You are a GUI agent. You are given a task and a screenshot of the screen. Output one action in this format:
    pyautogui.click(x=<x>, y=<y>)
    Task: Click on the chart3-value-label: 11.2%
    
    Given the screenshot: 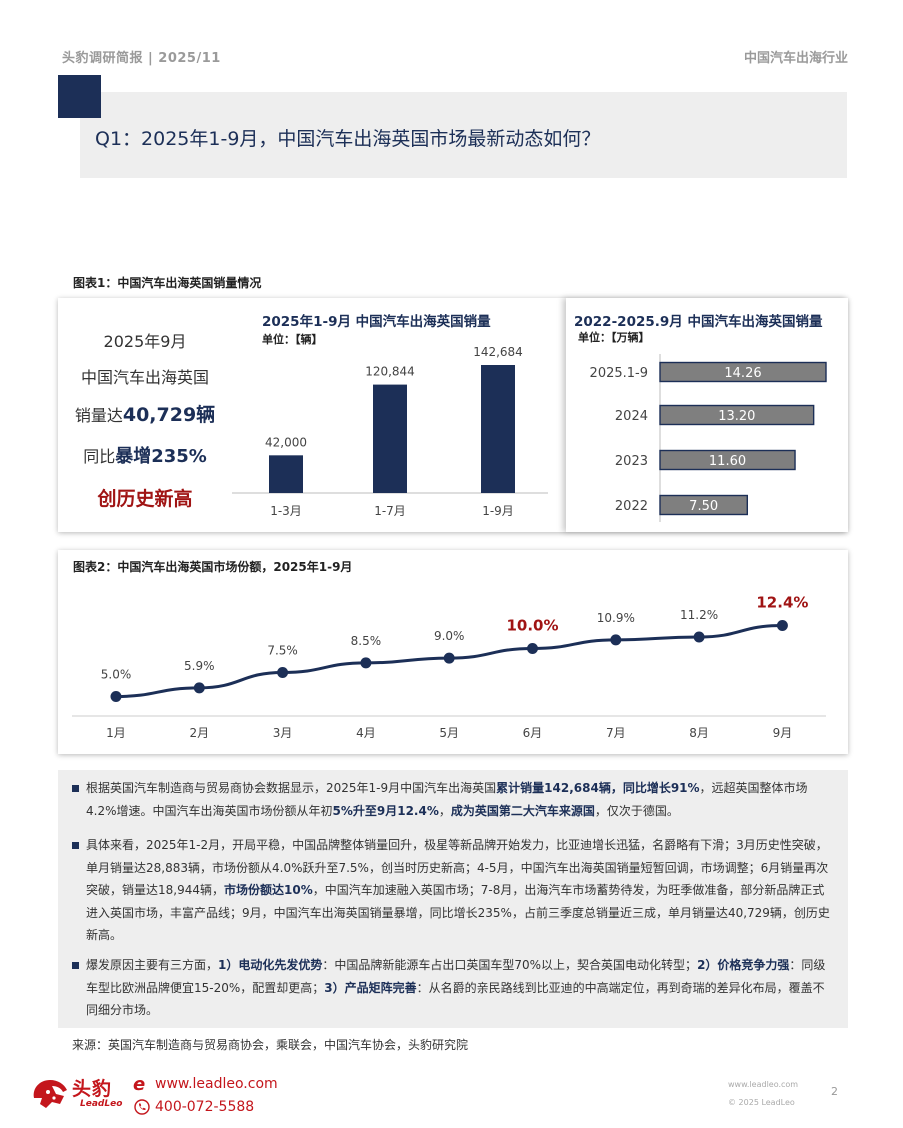 What is the action you would take?
    pyautogui.click(x=699, y=615)
    